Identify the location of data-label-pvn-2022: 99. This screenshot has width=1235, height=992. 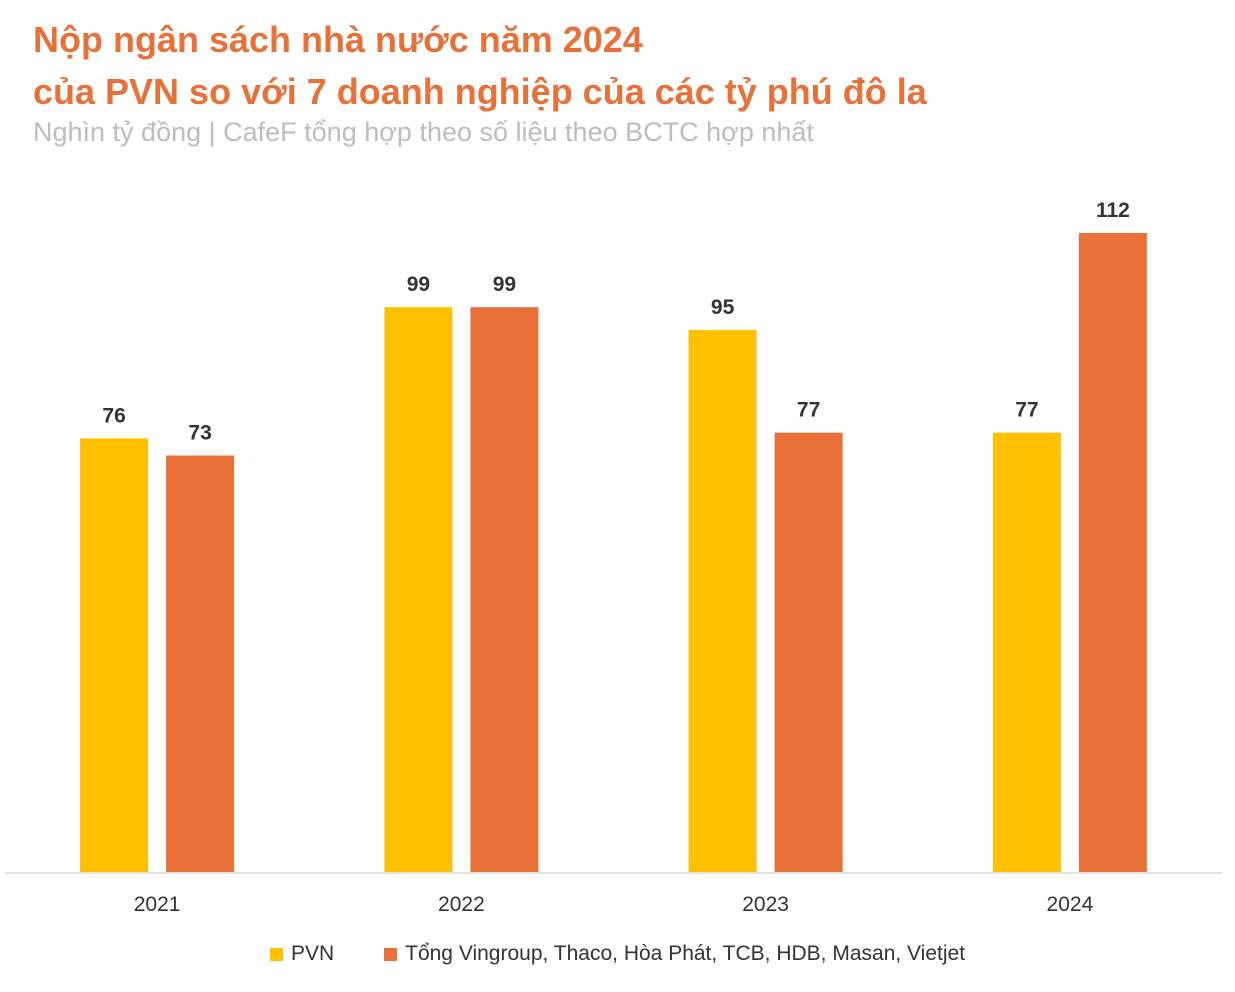
(418, 284).